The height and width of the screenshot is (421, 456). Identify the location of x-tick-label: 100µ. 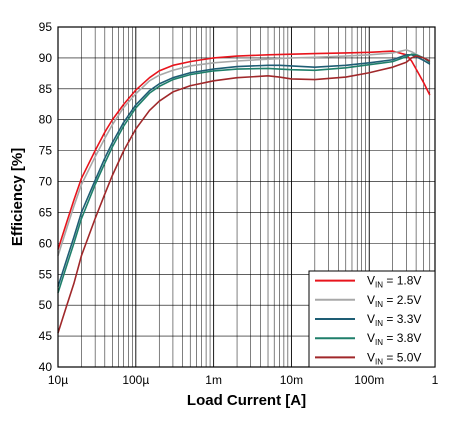
(135, 380).